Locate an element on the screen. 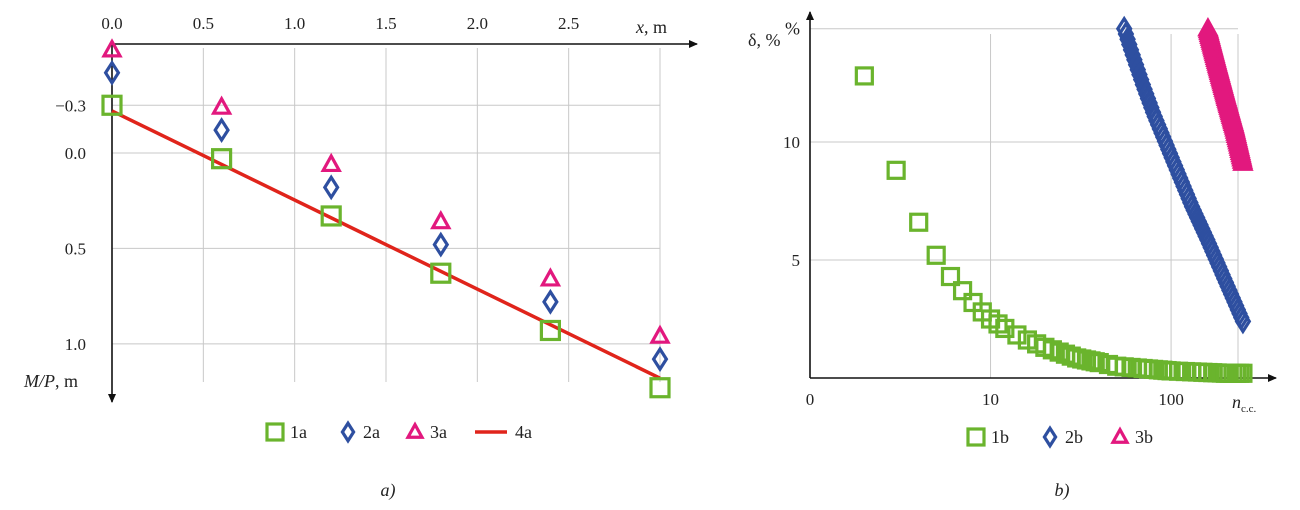 The width and height of the screenshot is (1300, 510). y-tick-label: 1.0 is located at coordinates (75, 344).